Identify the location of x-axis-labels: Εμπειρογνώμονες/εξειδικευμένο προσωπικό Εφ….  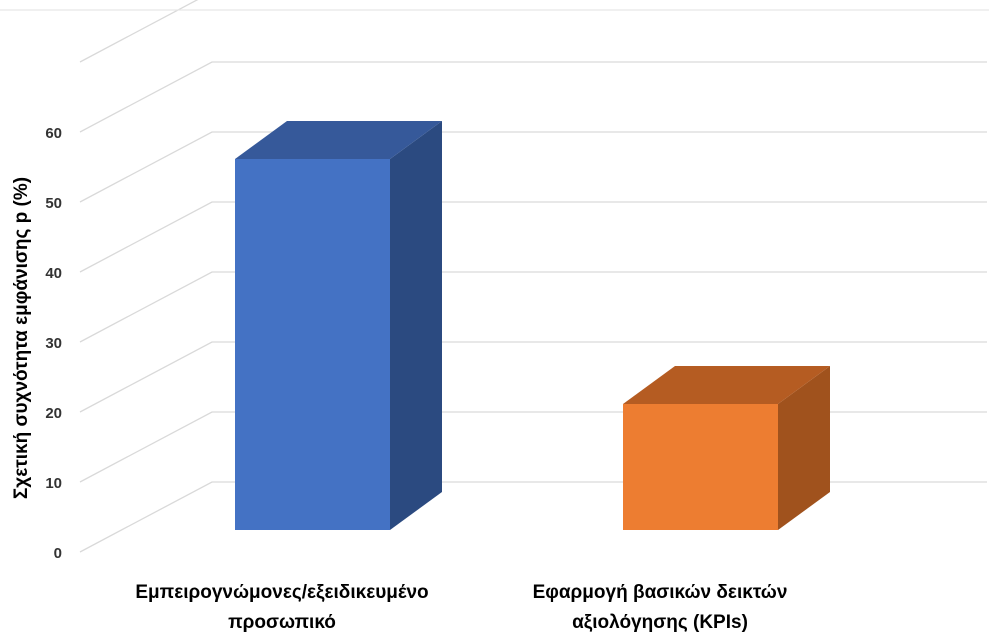
(461, 607).